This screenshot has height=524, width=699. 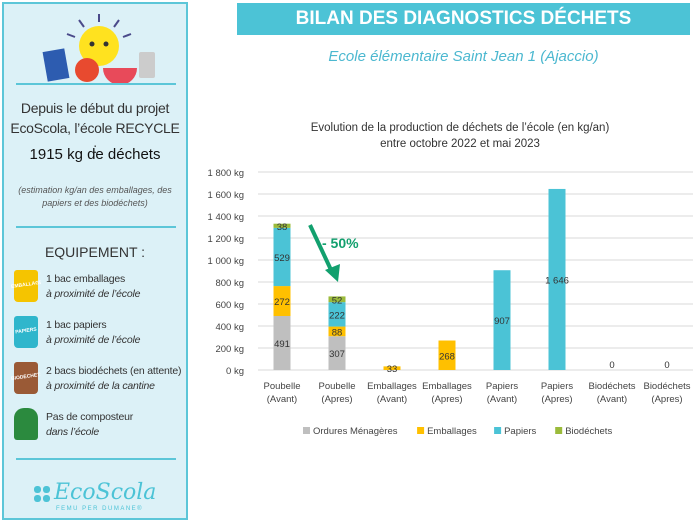 What do you see at coordinates (105, 492) in the screenshot?
I see `ecoscola-logo: EcoScola` at bounding box center [105, 492].